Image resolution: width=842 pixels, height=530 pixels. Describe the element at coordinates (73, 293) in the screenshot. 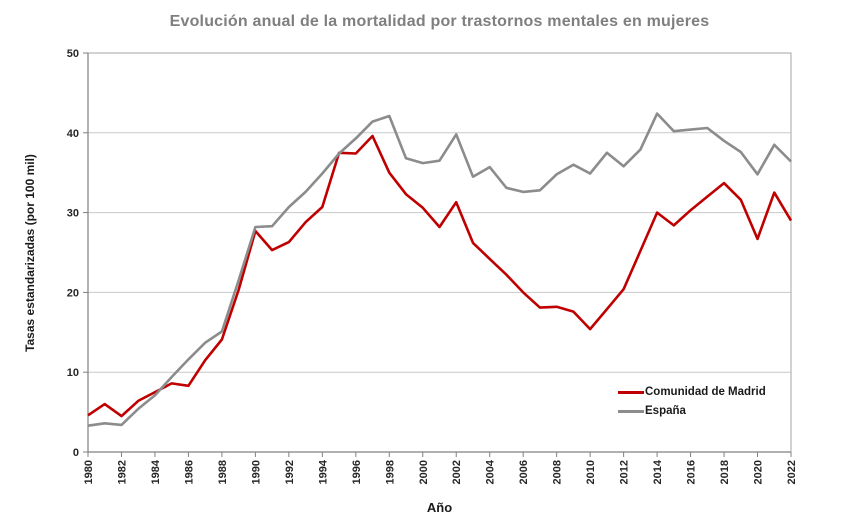

I see `y-tick-label: 20` at that location.